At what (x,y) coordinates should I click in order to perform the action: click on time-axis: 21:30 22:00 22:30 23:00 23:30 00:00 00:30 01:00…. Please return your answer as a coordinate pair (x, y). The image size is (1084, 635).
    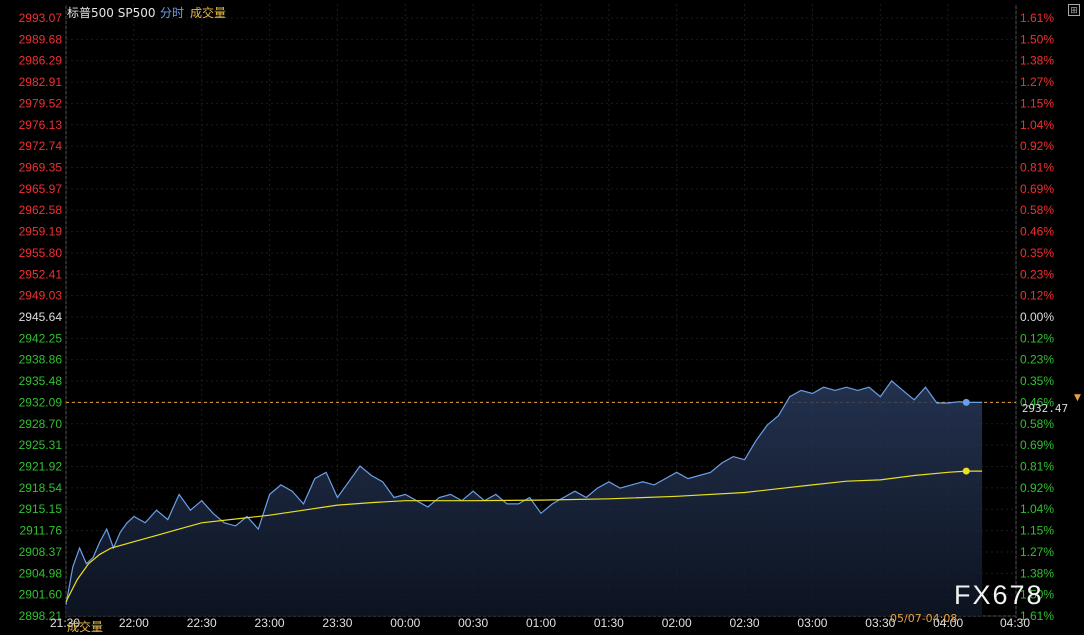
    Looking at the image, I should click on (540, 623).